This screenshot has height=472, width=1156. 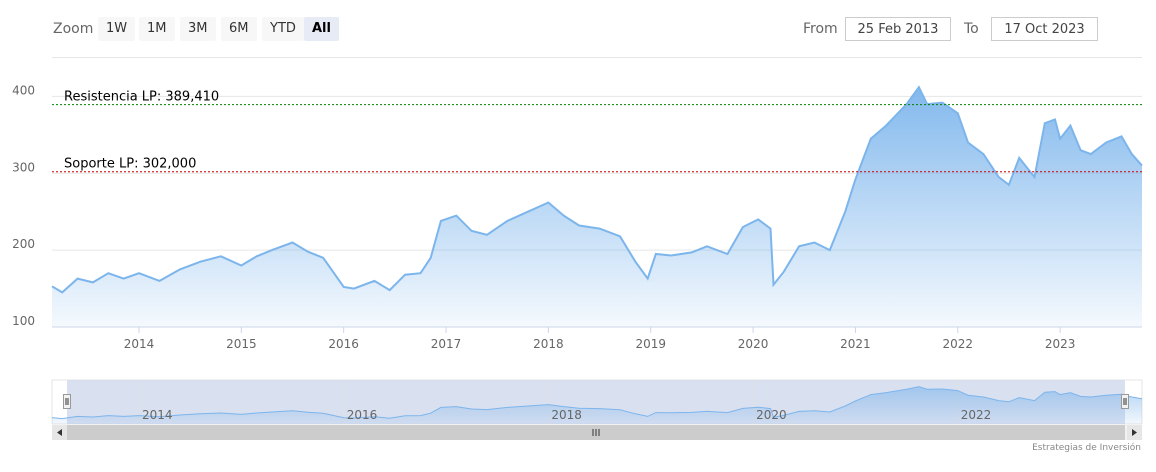 What do you see at coordinates (157, 415) in the screenshot?
I see `navigator-tick-label: 2014` at bounding box center [157, 415].